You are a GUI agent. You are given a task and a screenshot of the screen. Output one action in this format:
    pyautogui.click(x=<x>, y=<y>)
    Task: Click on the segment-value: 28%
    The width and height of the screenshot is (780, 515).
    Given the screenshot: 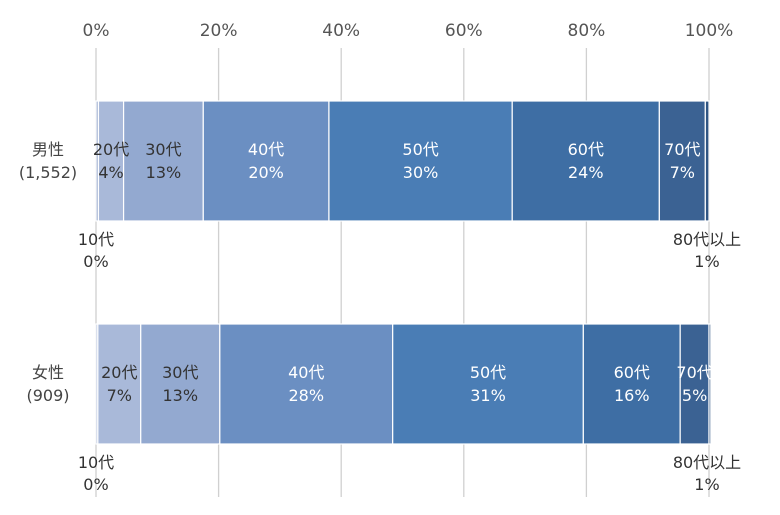 What is the action you would take?
    pyautogui.click(x=306, y=395)
    